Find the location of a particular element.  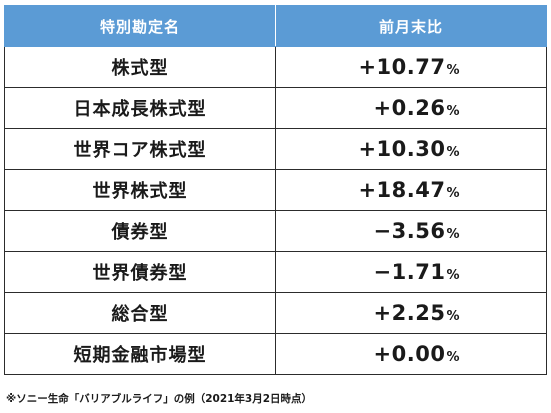

change-value: +0.26 is located at coordinates (409, 108).